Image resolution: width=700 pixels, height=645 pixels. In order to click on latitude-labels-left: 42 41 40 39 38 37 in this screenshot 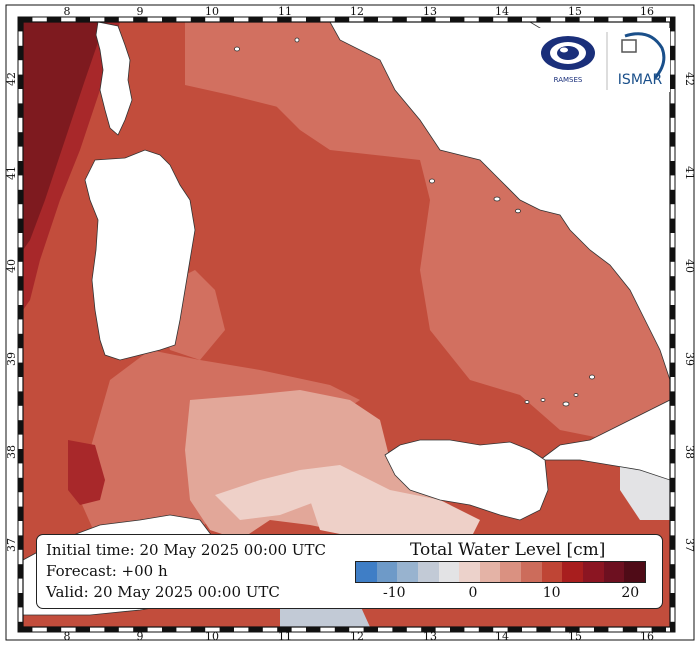, I will do `click(11, 312)`.